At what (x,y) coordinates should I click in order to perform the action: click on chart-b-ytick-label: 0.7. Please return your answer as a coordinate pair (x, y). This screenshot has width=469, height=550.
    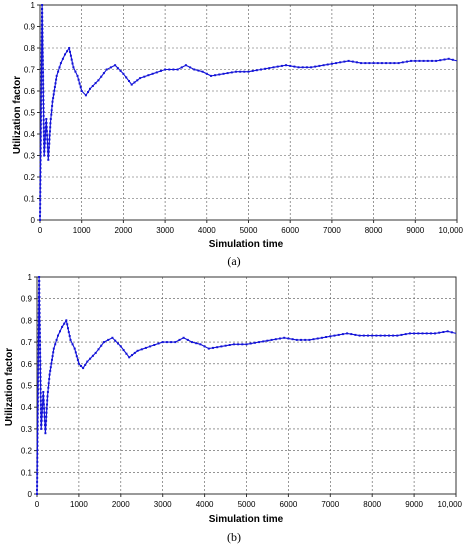
    Looking at the image, I should click on (27, 342).